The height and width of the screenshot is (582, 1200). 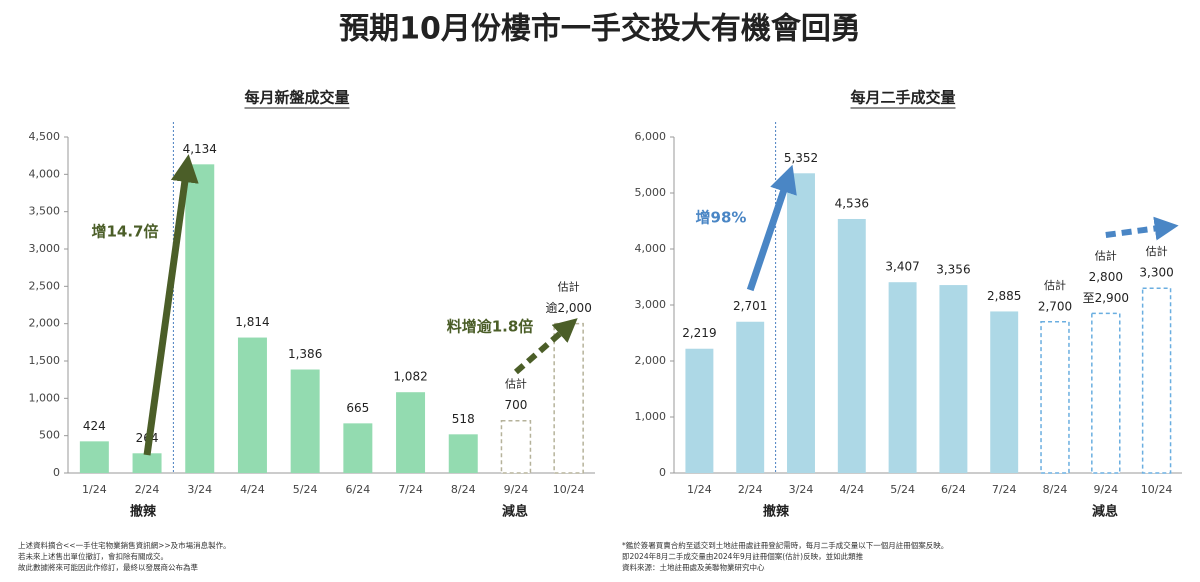 I want to click on value-label: 4,134, so click(x=200, y=149).